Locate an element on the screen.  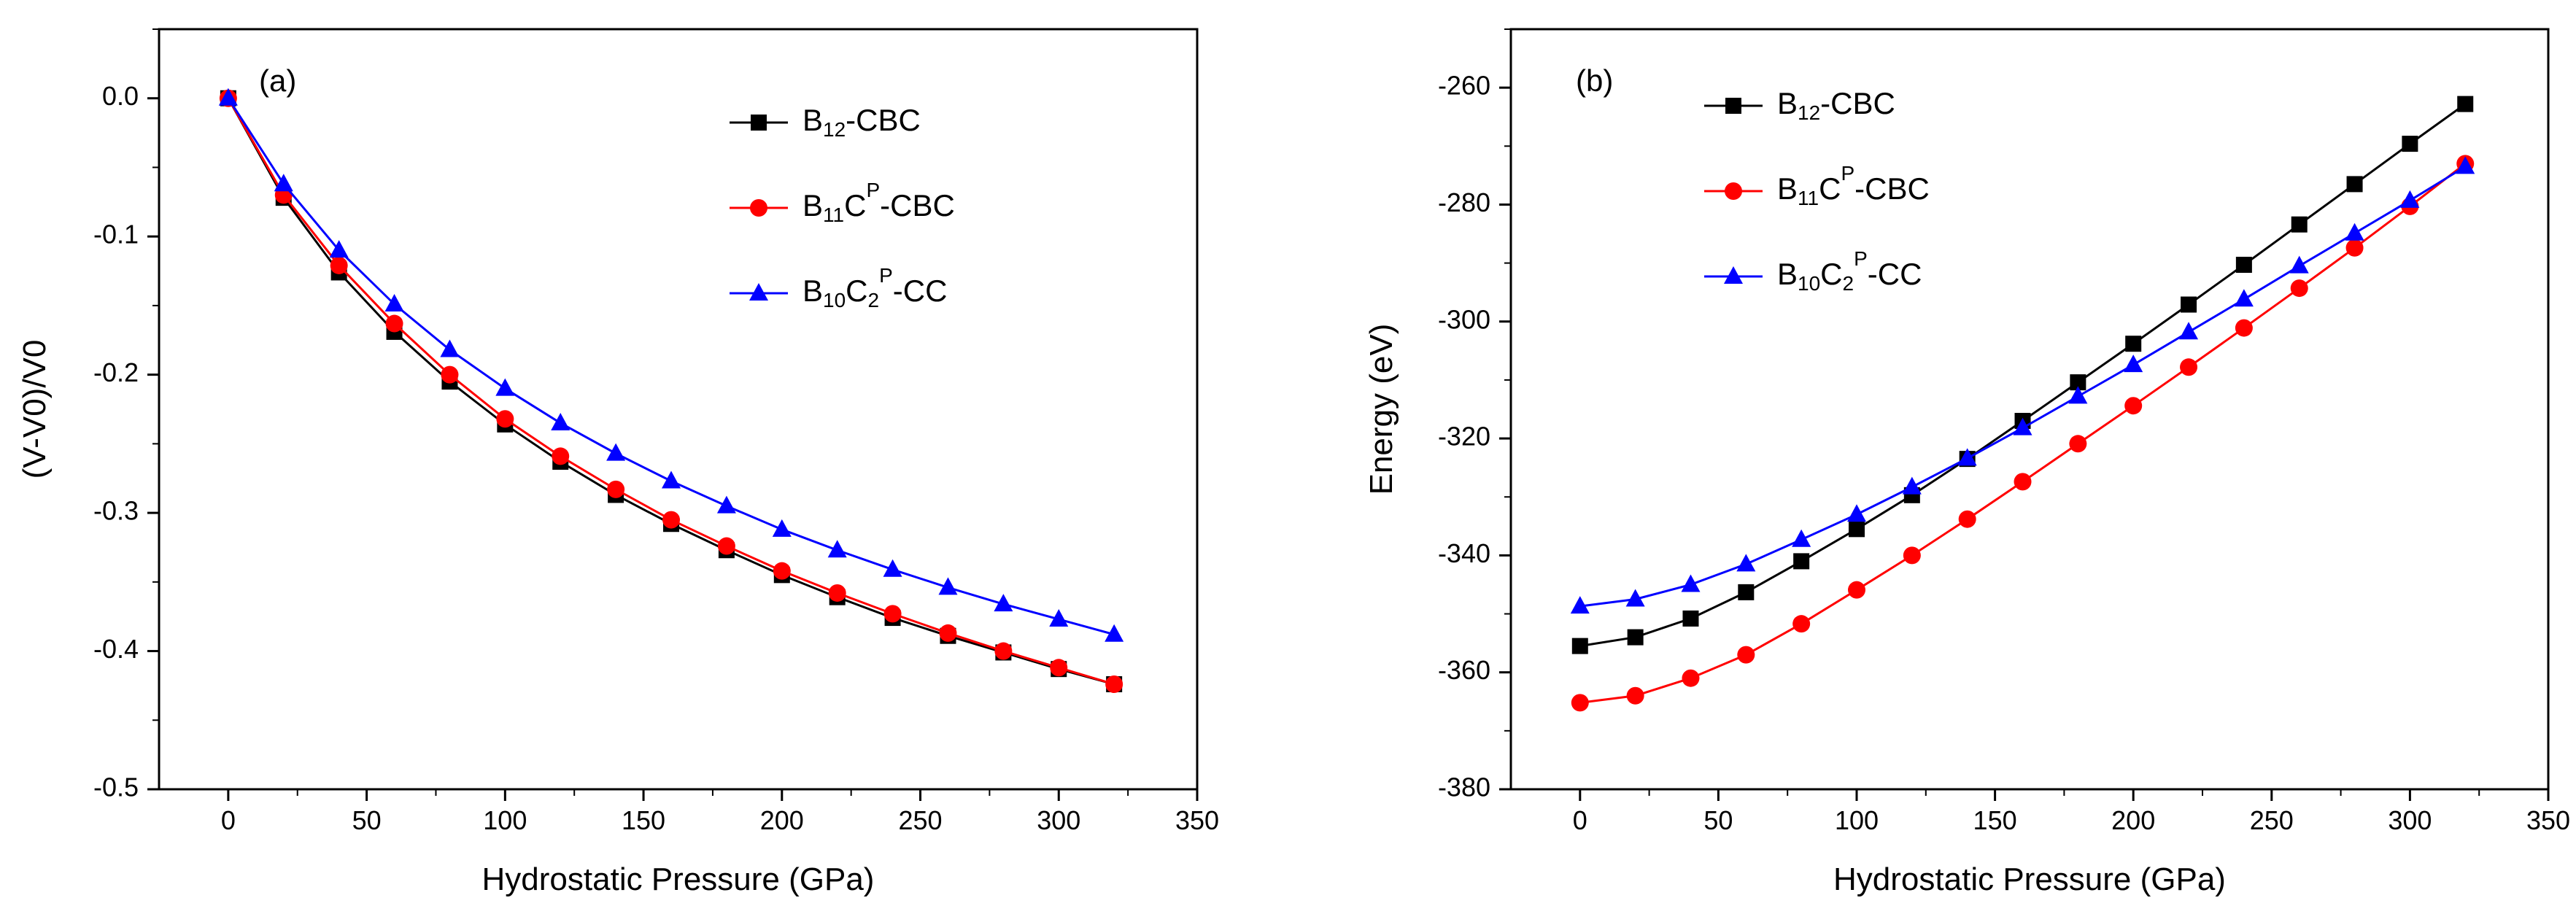
y-tick-label: -380 is located at coordinates (1464, 787).